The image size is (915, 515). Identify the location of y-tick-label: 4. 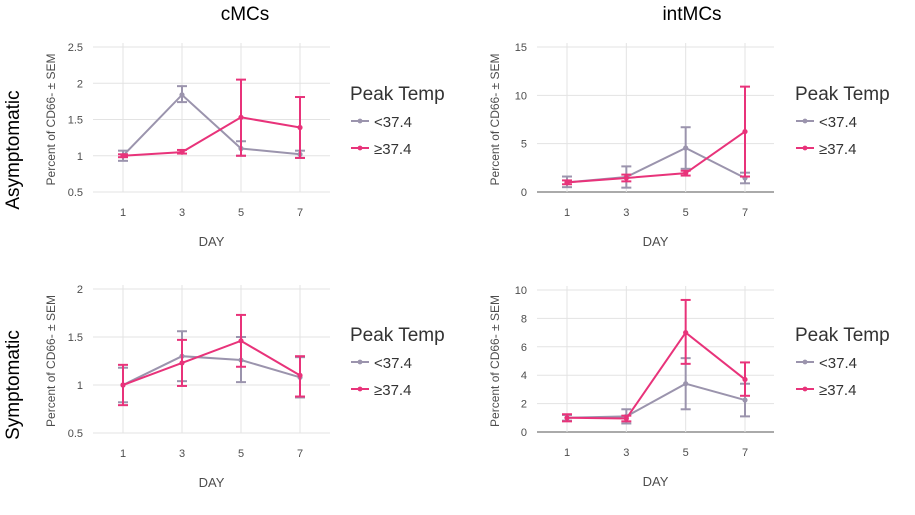
(524, 376).